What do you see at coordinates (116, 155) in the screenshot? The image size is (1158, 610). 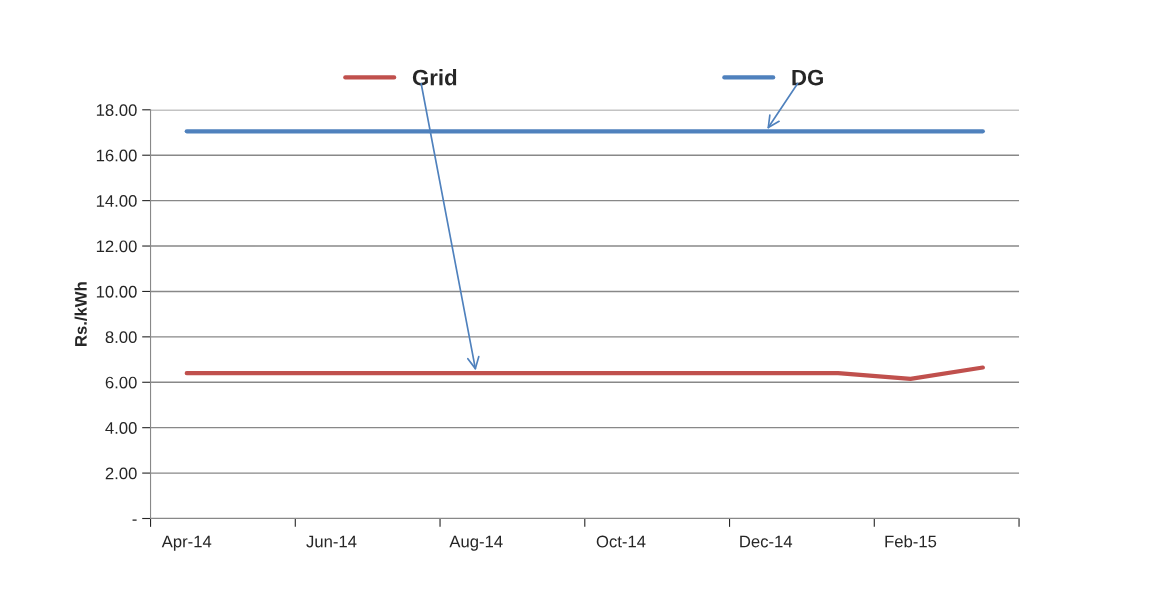 I see `y-tick-label: 16.00` at bounding box center [116, 155].